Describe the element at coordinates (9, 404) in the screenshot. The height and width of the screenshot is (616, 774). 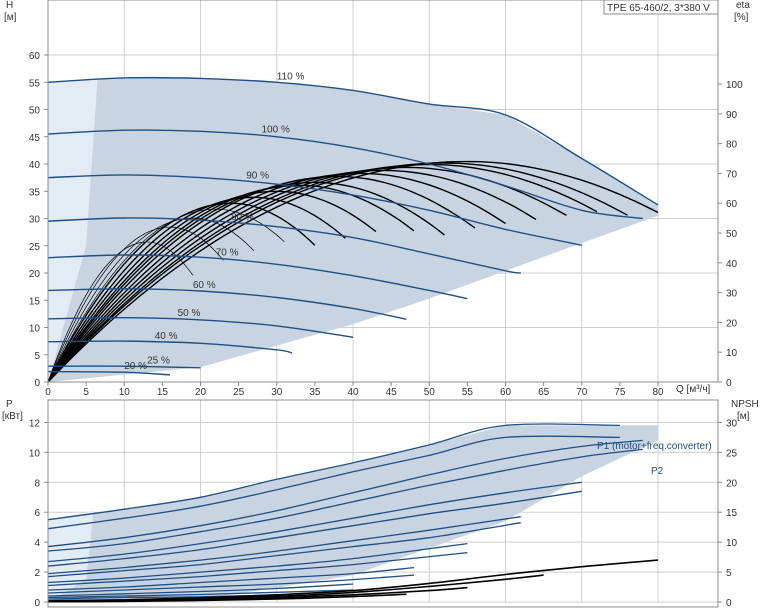
I see `p-axis-title: P` at that location.